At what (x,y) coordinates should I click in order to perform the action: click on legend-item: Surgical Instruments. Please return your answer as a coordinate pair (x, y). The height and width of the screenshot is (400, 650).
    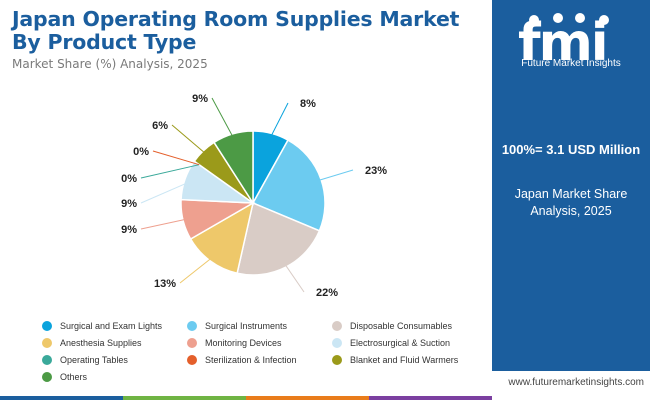
    Looking at the image, I should click on (237, 326).